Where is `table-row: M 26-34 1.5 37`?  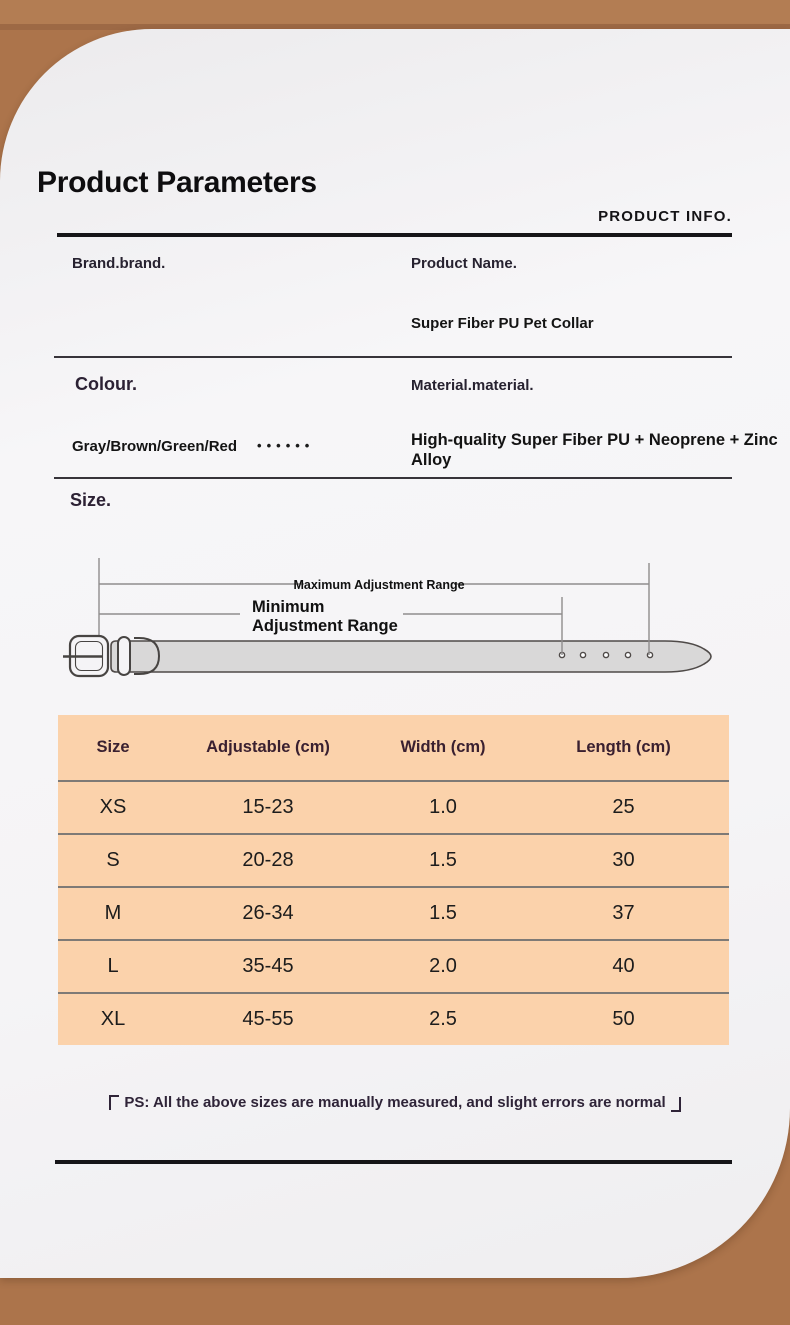 table-row: M 26-34 1.5 37 is located at coordinates (393, 912).